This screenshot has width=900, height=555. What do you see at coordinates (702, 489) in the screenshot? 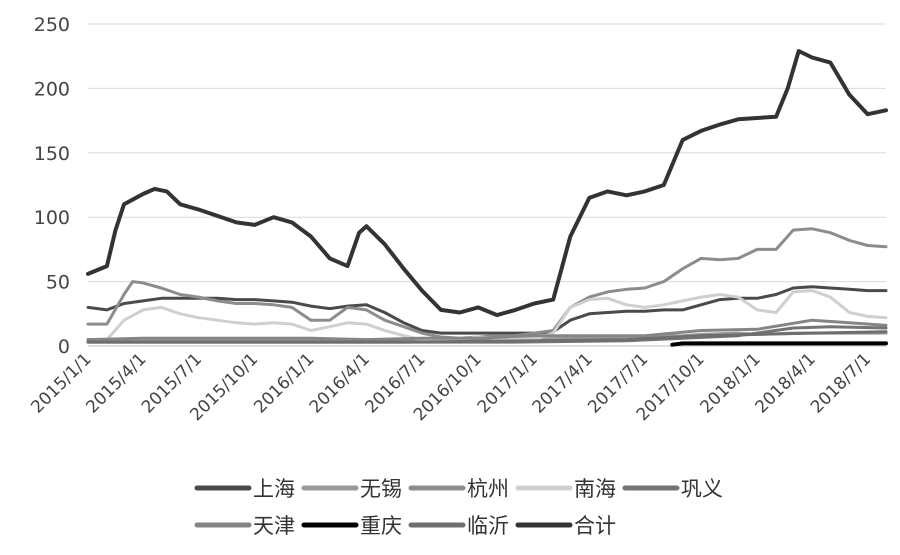
I see `legend-label: 巩义` at bounding box center [702, 489].